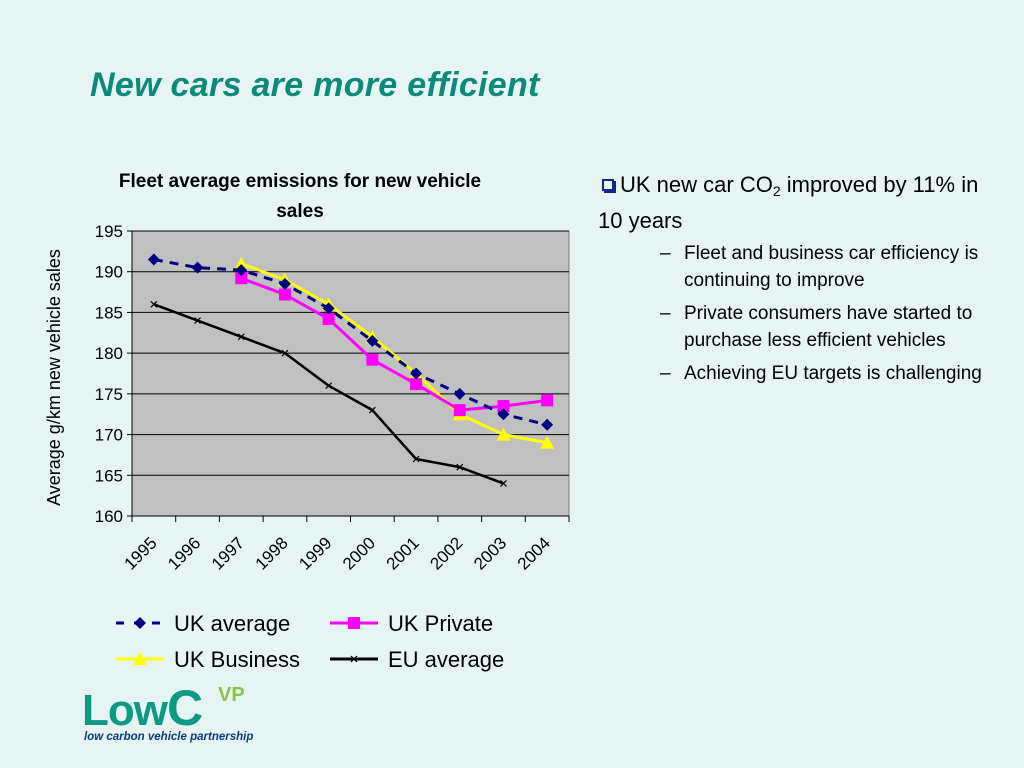 The height and width of the screenshot is (768, 1024). What do you see at coordinates (140, 623) in the screenshot?
I see `legend-marker-uk-average` at bounding box center [140, 623].